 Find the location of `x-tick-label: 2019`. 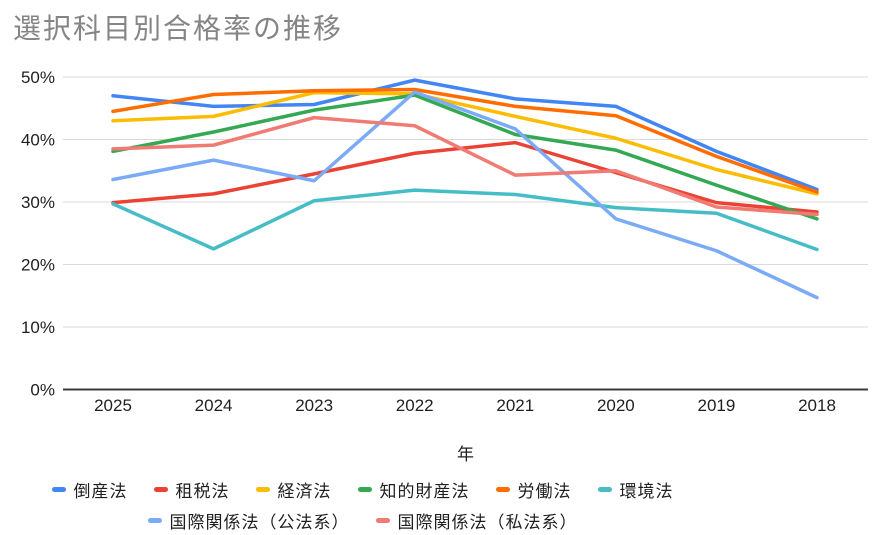

x-tick-label: 2019 is located at coordinates (717, 405).